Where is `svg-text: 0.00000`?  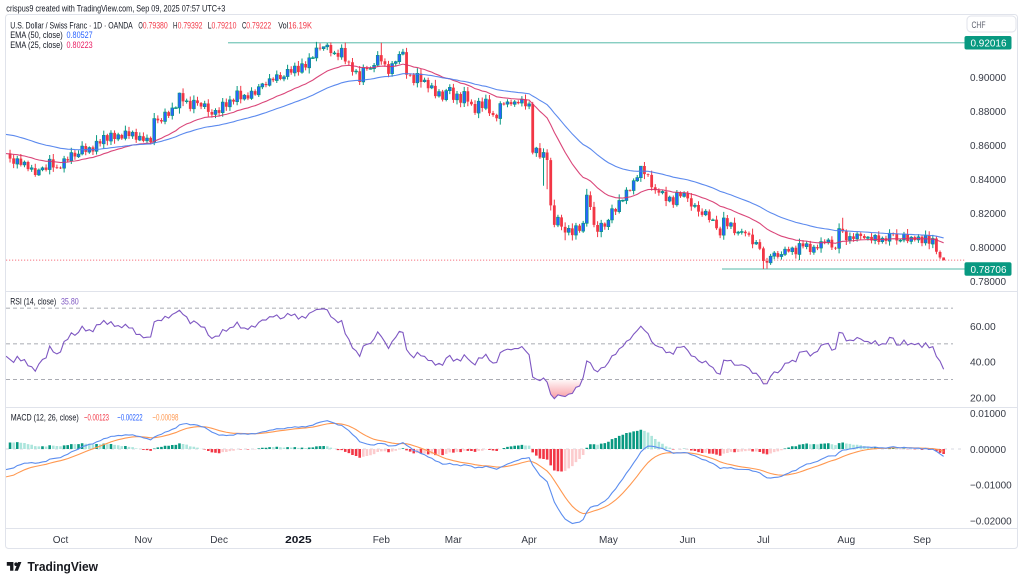
svg-text: 0.00000 is located at coordinates (988, 450).